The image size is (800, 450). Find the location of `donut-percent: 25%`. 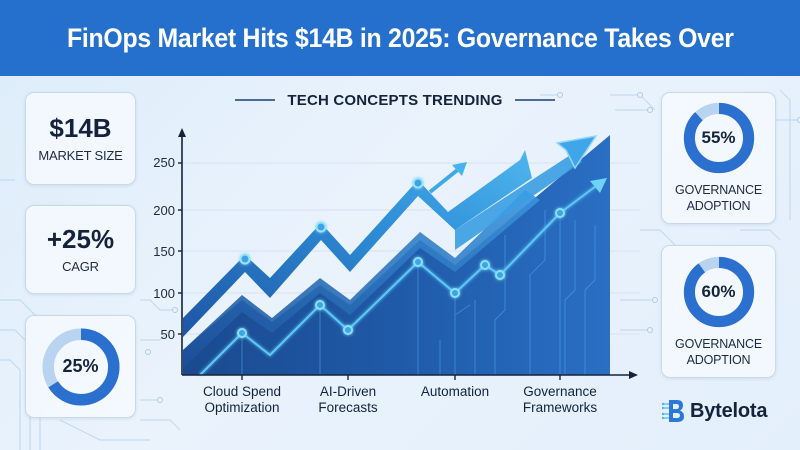

donut-percent: 25% is located at coordinates (80, 366).